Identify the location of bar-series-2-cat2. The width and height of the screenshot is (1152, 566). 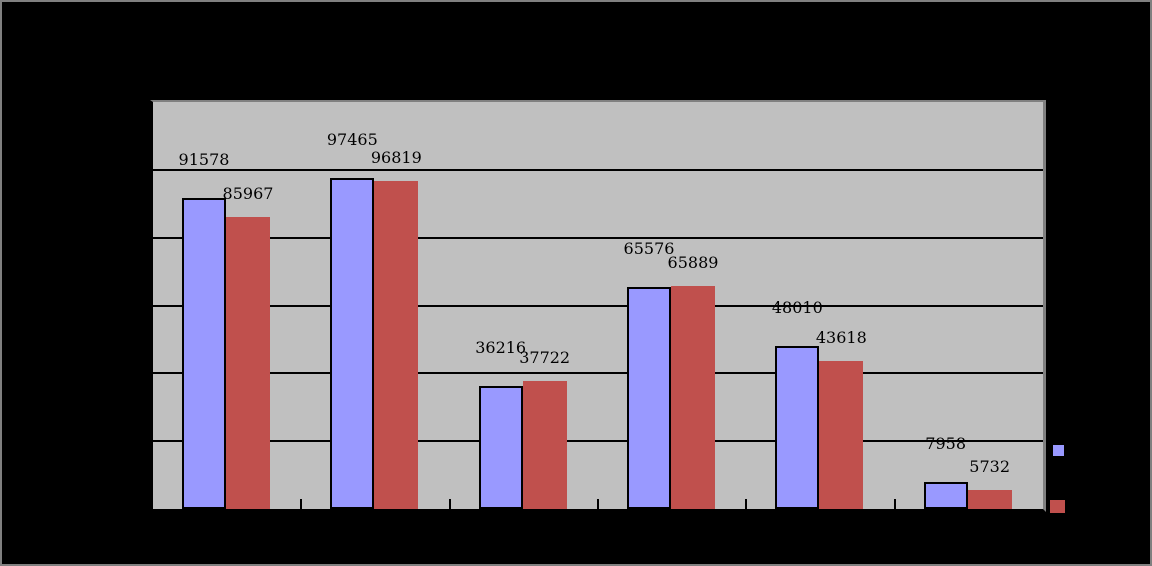
(396, 344).